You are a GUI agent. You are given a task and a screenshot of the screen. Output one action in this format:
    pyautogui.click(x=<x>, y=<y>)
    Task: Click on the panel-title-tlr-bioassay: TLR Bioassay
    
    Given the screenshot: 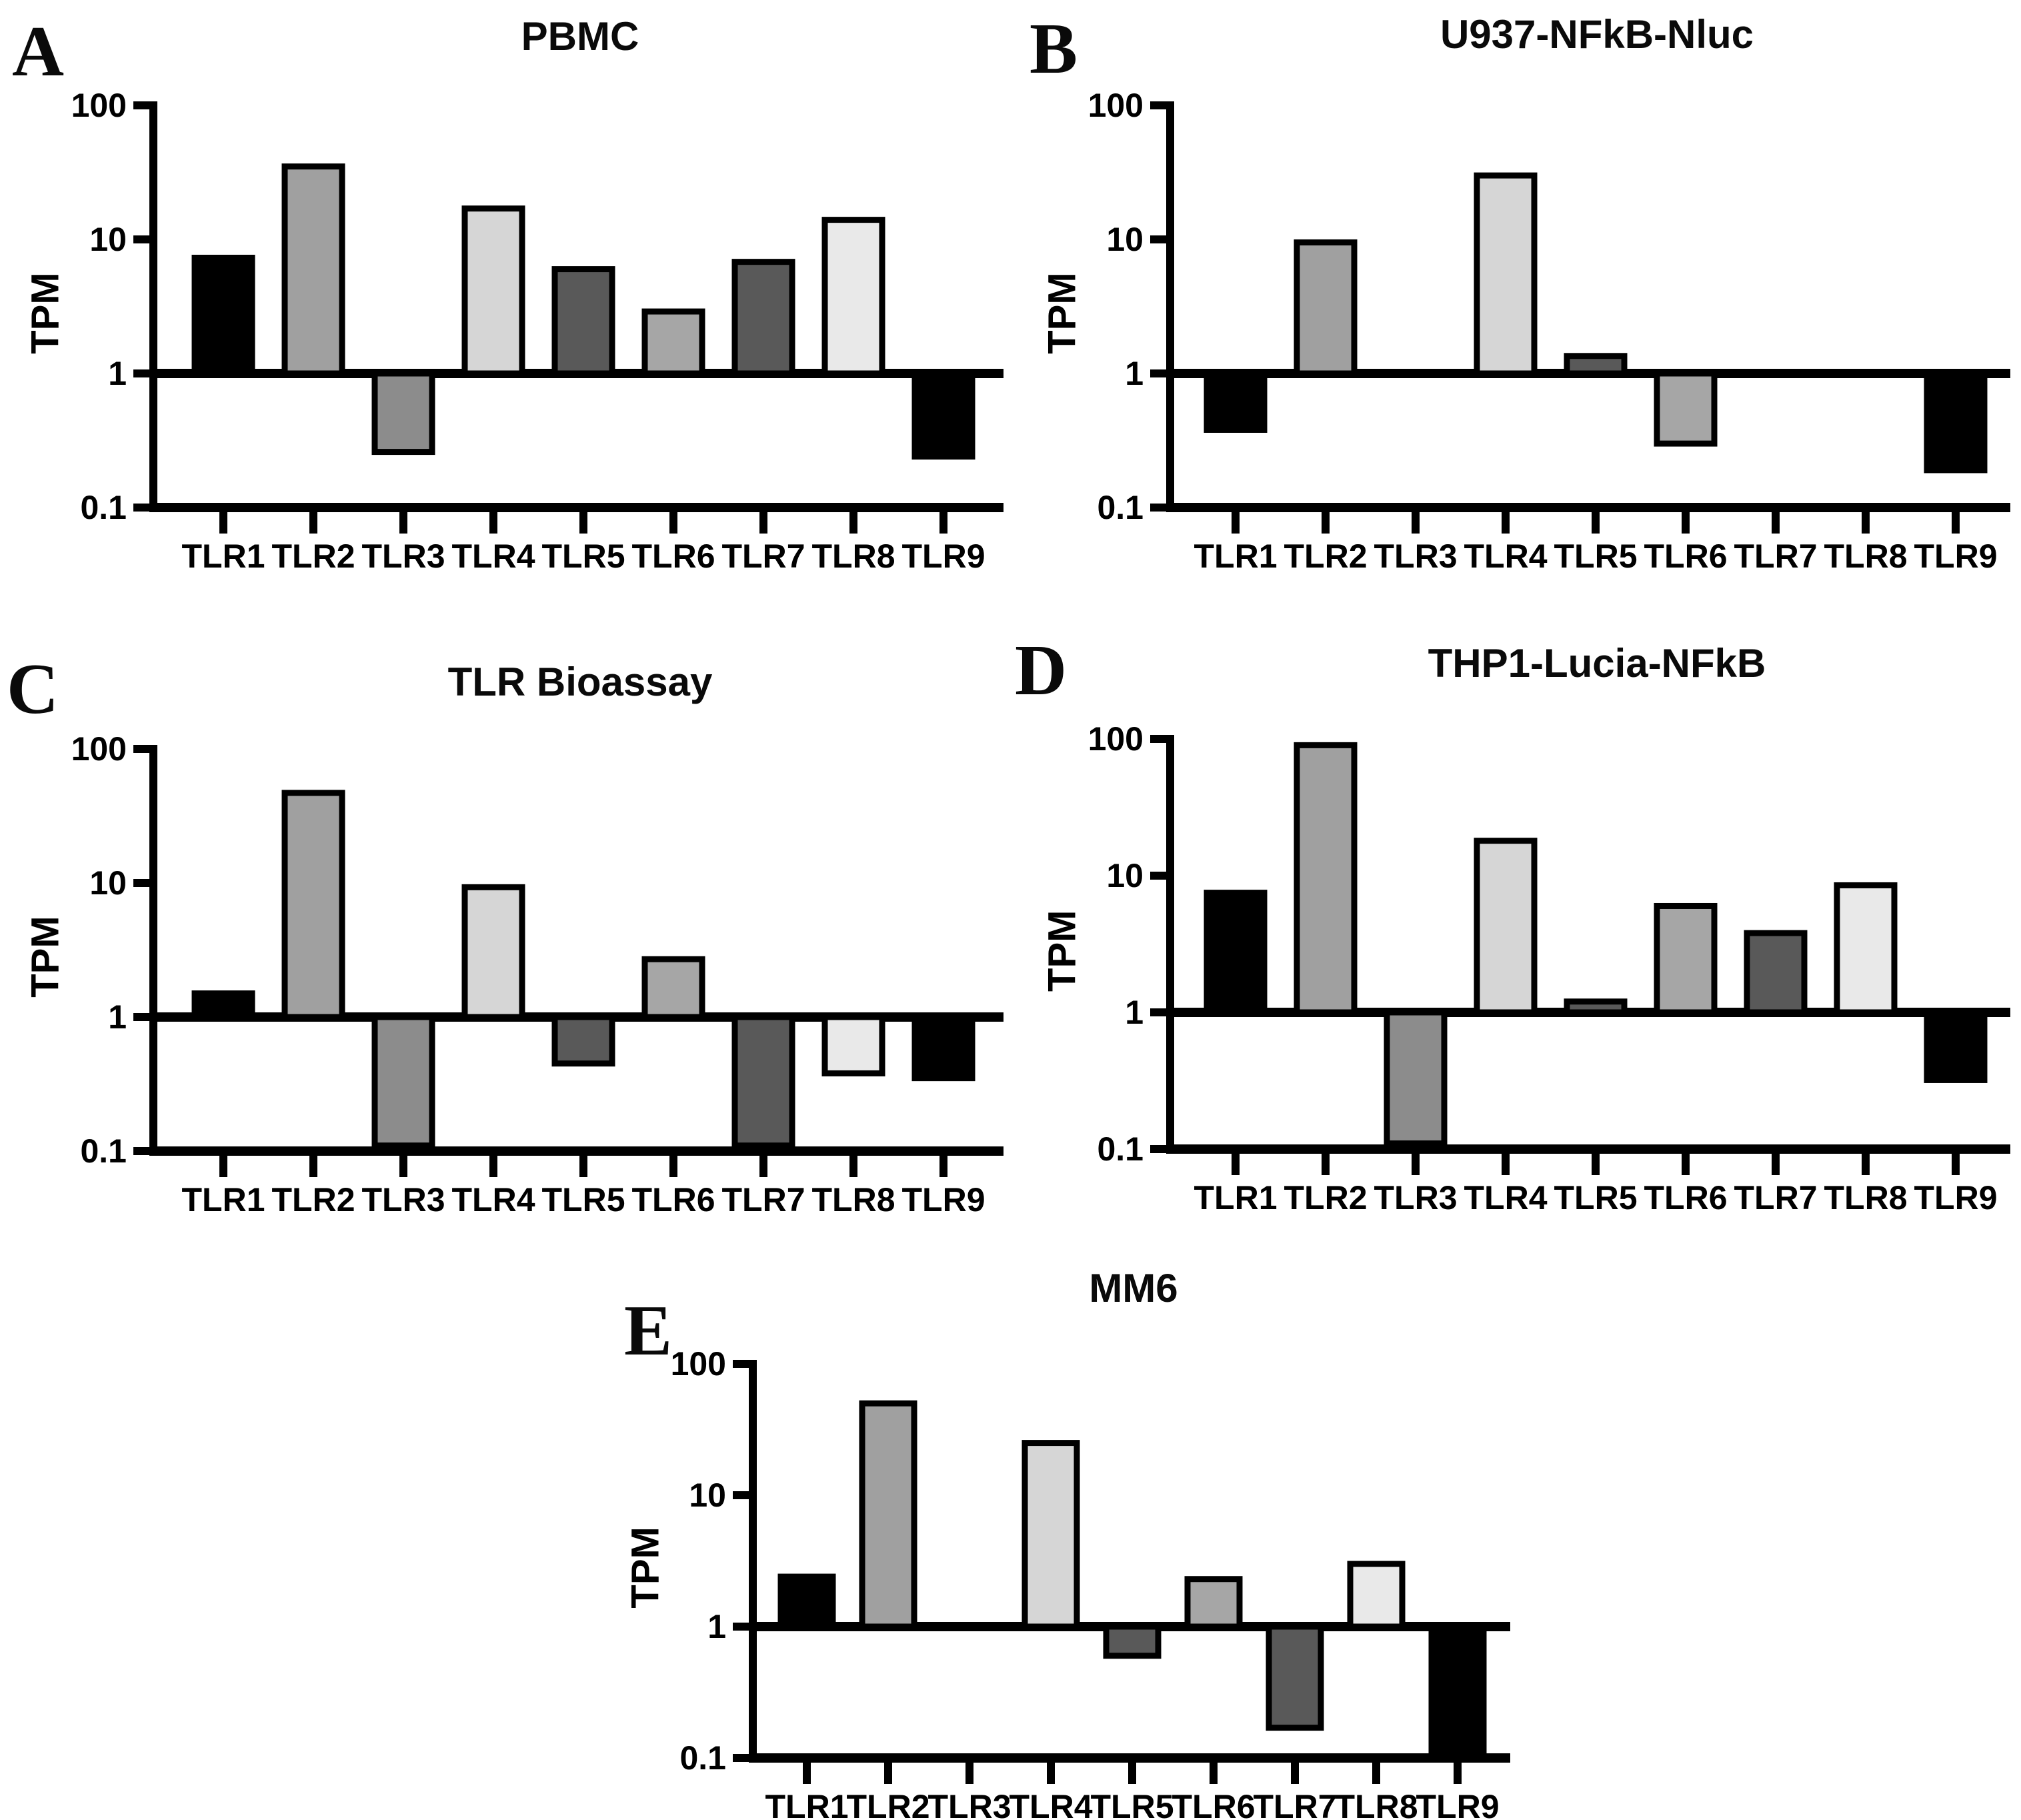 What is the action you would take?
    pyautogui.click(x=580, y=682)
    